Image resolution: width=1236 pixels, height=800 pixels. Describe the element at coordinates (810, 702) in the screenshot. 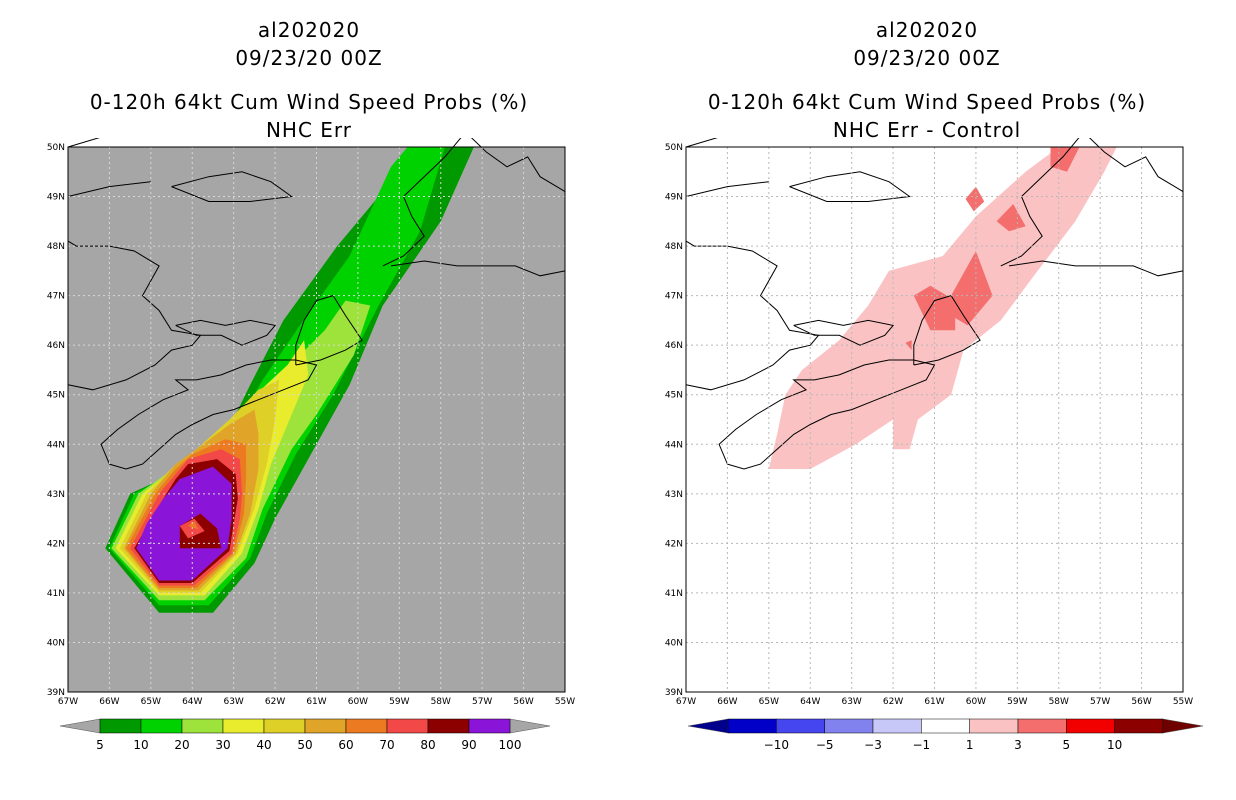

I see `lon-label: 64W` at that location.